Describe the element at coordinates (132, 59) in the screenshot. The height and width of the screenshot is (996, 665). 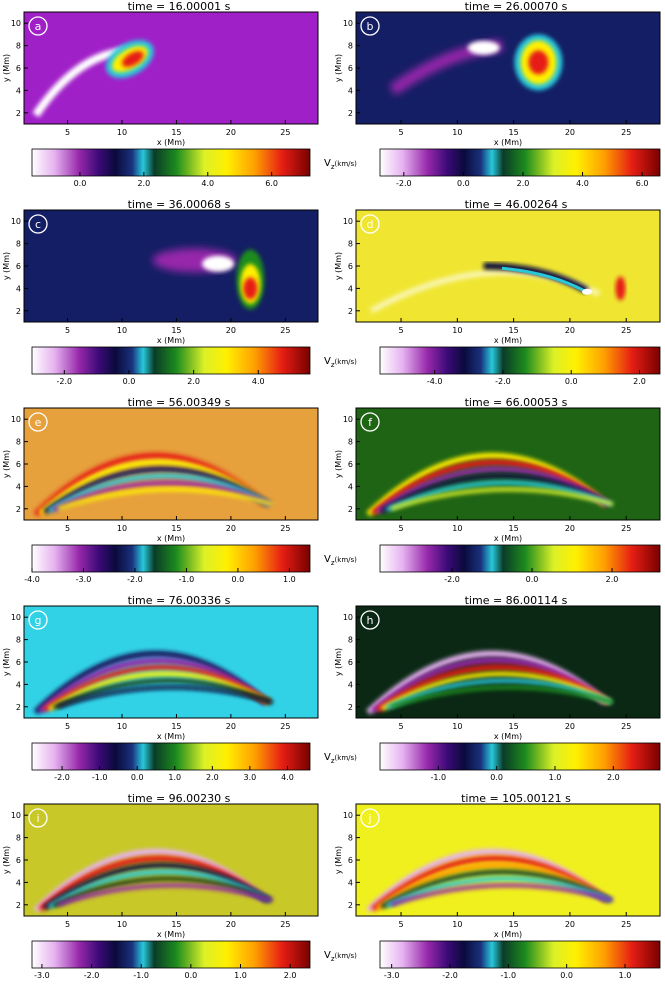
I see `blob-core` at that location.